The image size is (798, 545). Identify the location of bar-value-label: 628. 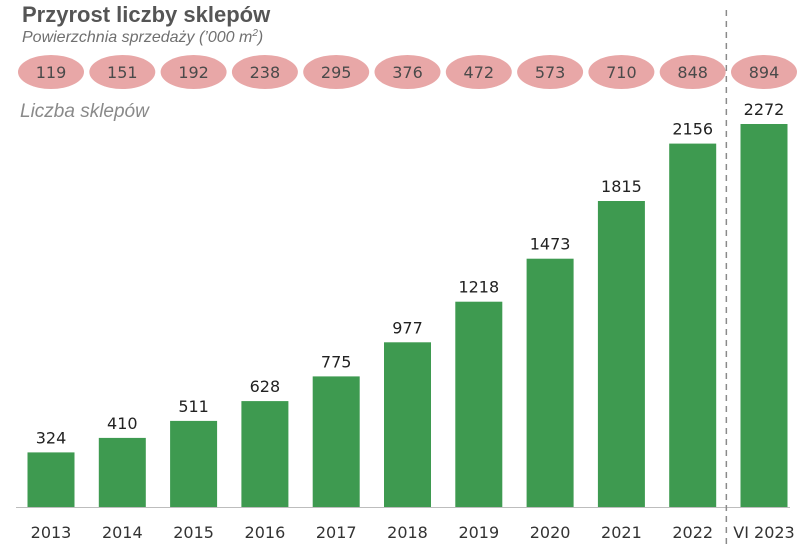
(265, 386).